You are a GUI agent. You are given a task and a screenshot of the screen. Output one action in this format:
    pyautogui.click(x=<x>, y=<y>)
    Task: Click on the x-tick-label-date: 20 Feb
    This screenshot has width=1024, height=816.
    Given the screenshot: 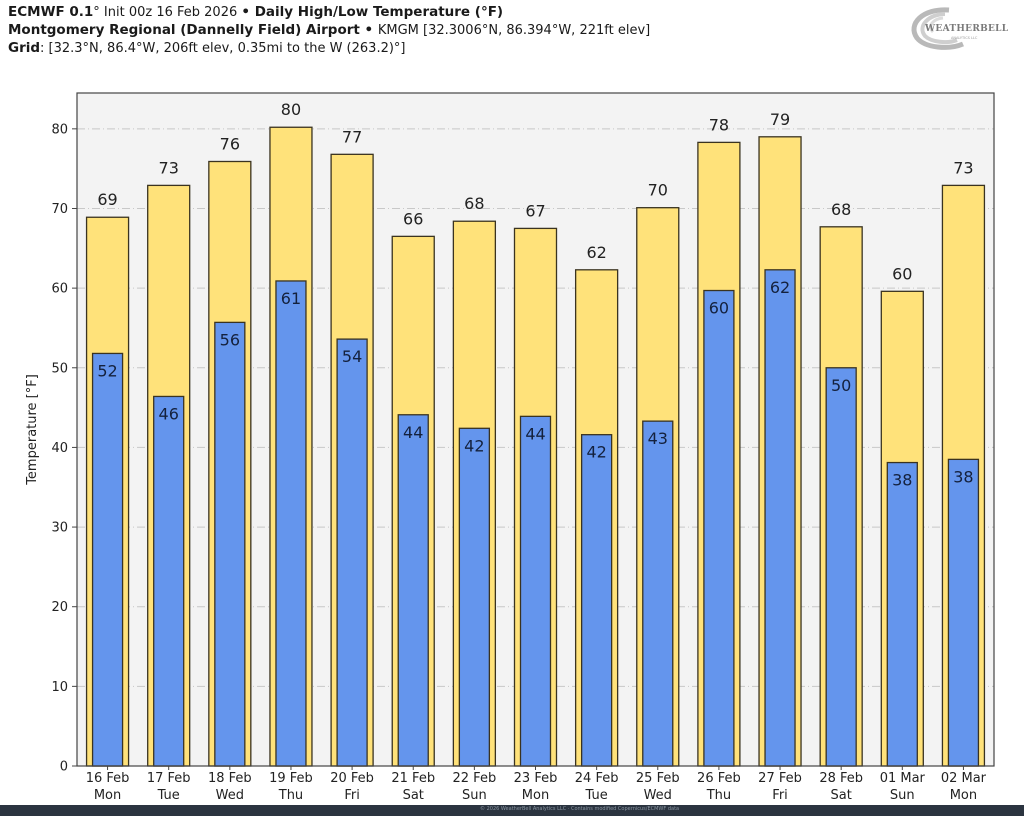 What is the action you would take?
    pyautogui.click(x=352, y=778)
    